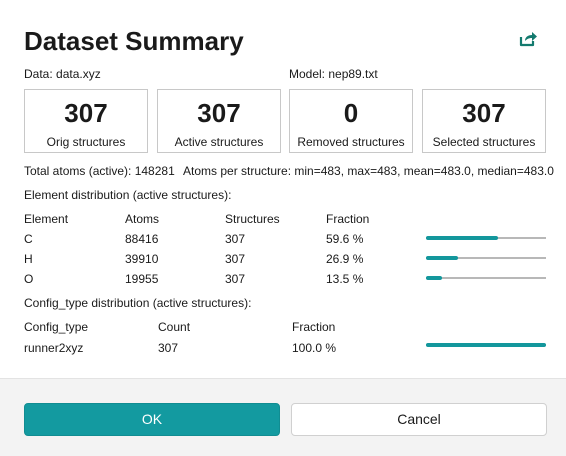  I want to click on table-cell: 39910, so click(142, 259).